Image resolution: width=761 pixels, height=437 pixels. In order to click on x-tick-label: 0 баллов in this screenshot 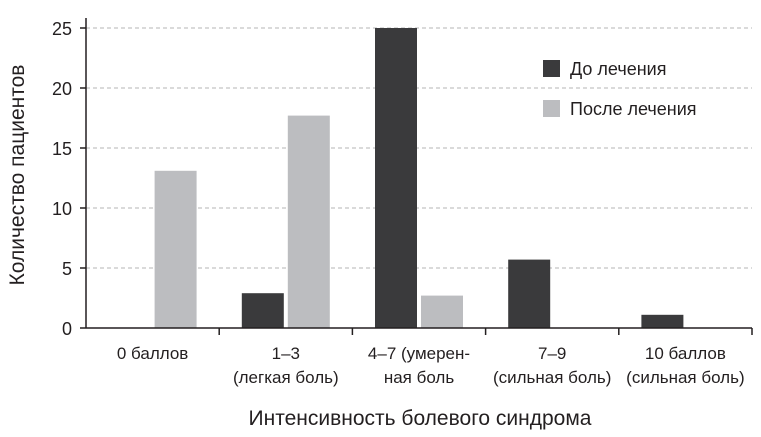, I will do `click(153, 353)`.